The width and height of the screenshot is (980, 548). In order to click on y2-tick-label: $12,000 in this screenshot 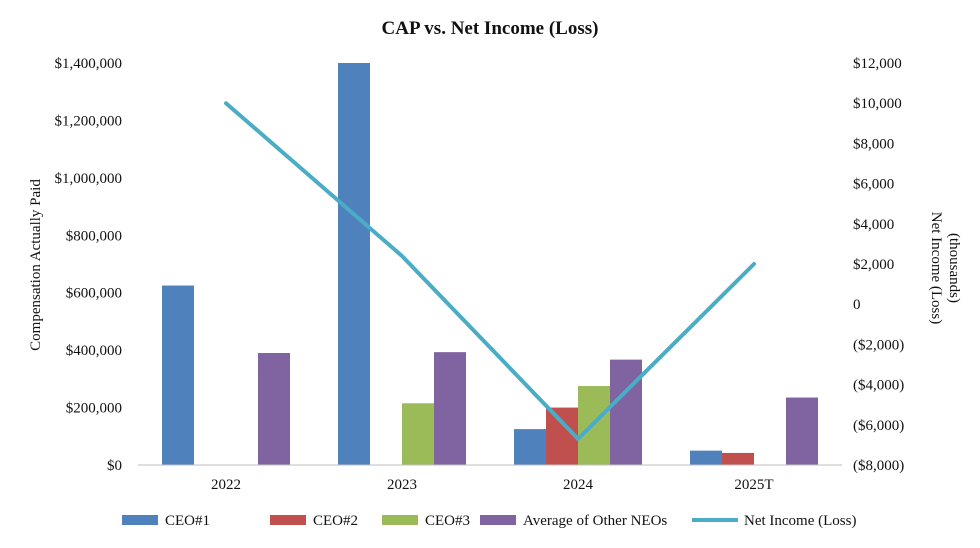, I will do `click(877, 64)`.